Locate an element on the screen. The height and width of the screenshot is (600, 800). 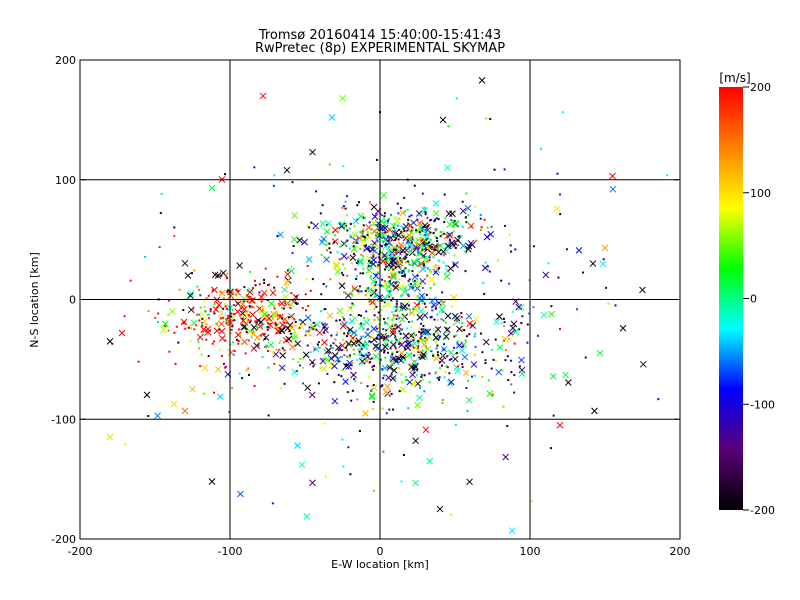
x-tick-label: 100 is located at coordinates (530, 551).